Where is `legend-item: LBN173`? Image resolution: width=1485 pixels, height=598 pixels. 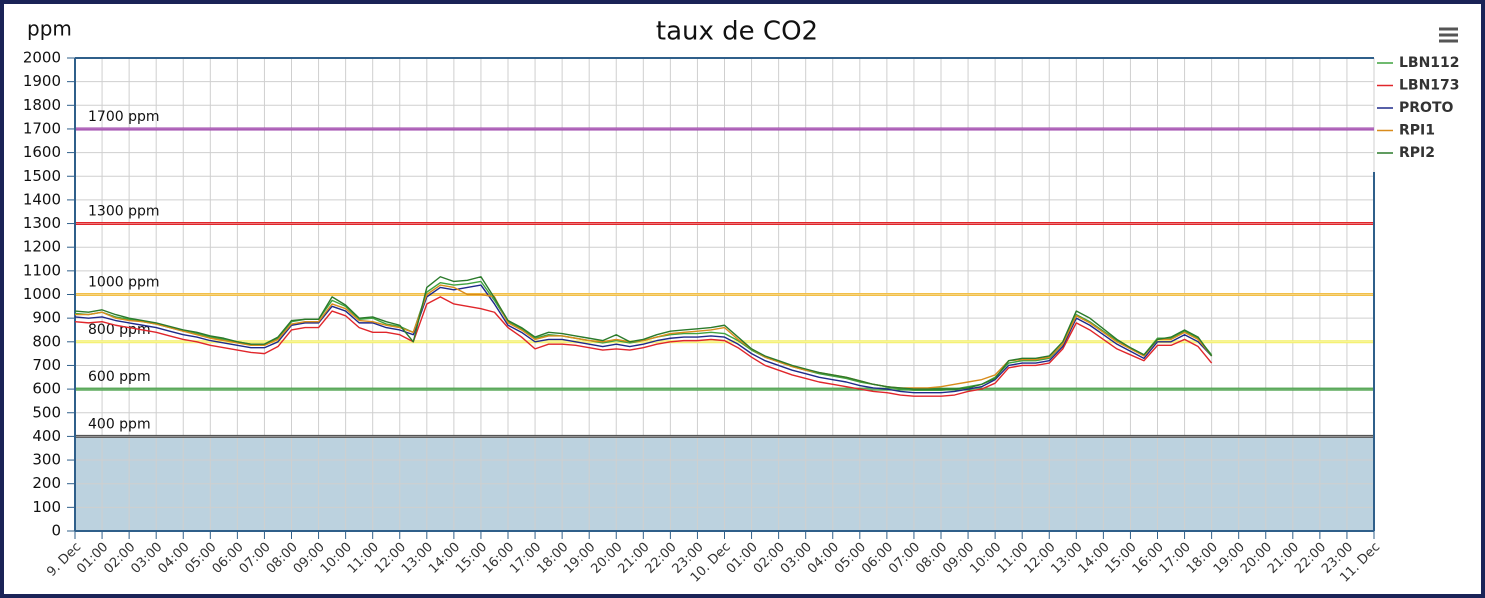
legend-item: LBN173 is located at coordinates (1427, 85).